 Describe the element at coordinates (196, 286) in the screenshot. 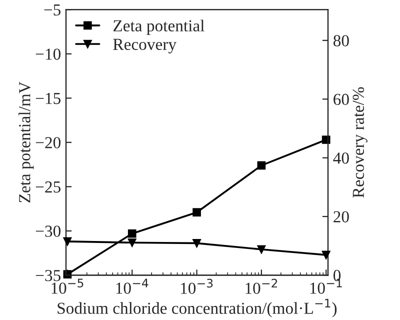

I see `x-tick-label: 10$^{−3}$` at that location.